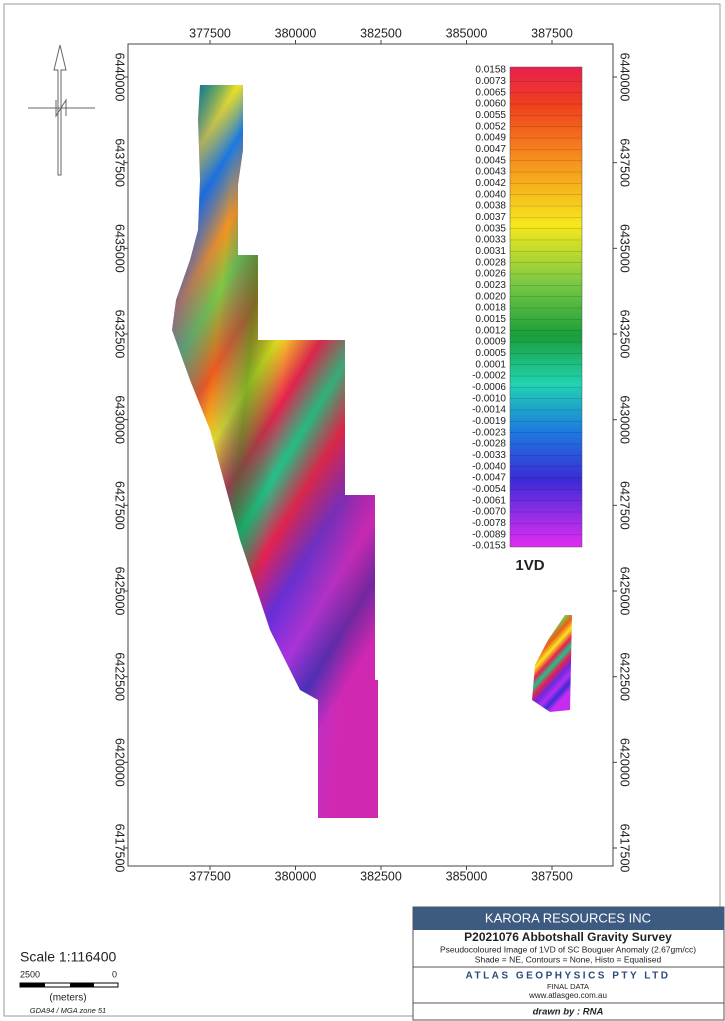  Describe the element at coordinates (490, 285) in the screenshot. I see `legend-label: 0.0023` at that location.